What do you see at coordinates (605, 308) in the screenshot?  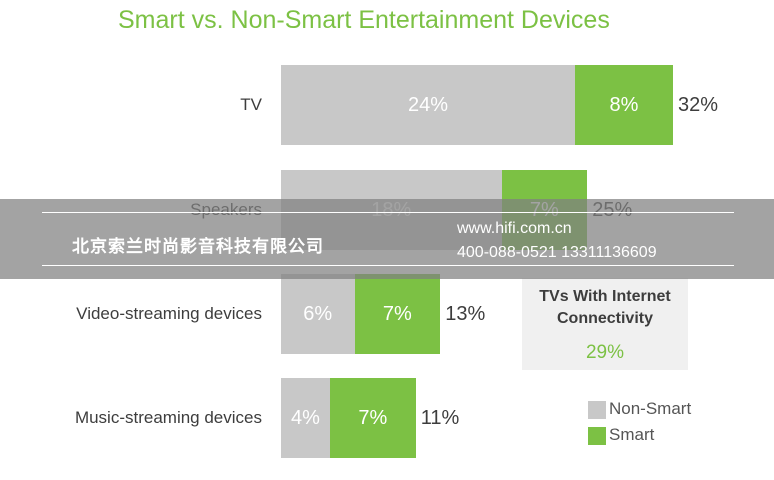 I see `callout-title: TVs With Internet Connectivity` at bounding box center [605, 308].